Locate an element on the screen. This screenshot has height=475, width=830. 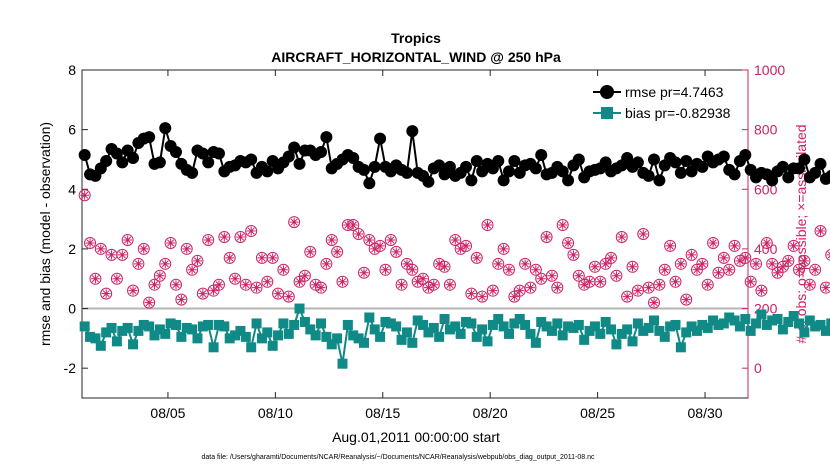
y2-tick-label: 800 is located at coordinates (766, 130).